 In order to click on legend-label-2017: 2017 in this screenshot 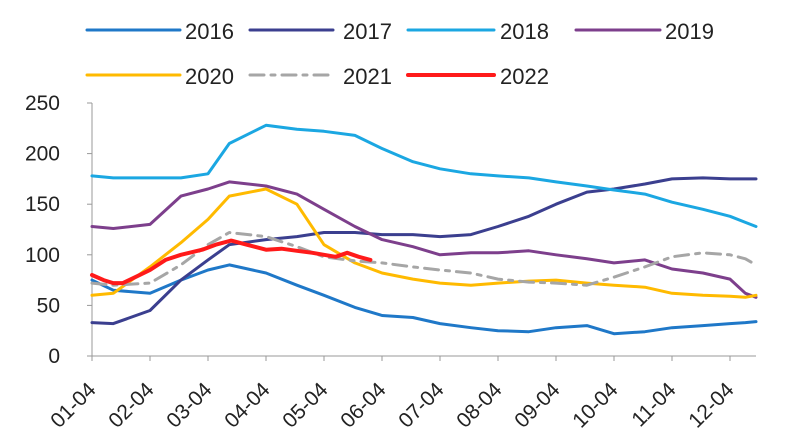, I will do `click(367, 31)`.